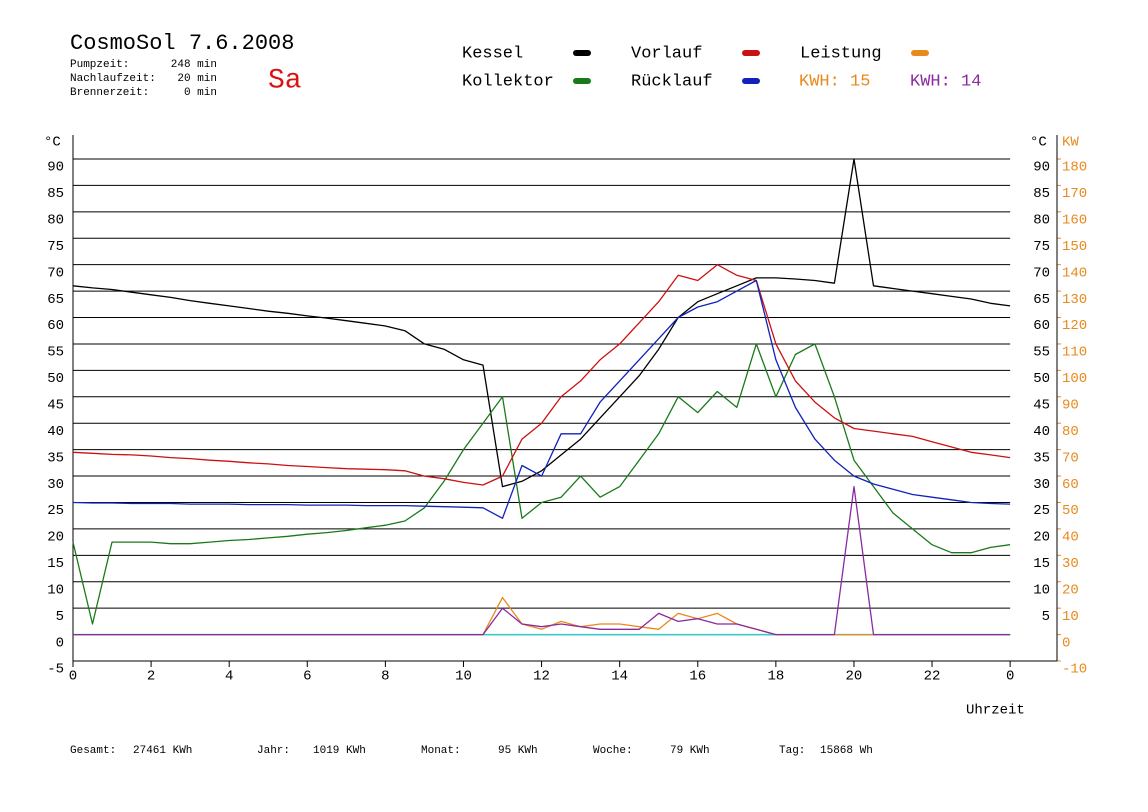 The height and width of the screenshot is (812, 1148). Describe the element at coordinates (1041, 511) in the screenshot. I see `y-tick-label-right: 25` at that location.